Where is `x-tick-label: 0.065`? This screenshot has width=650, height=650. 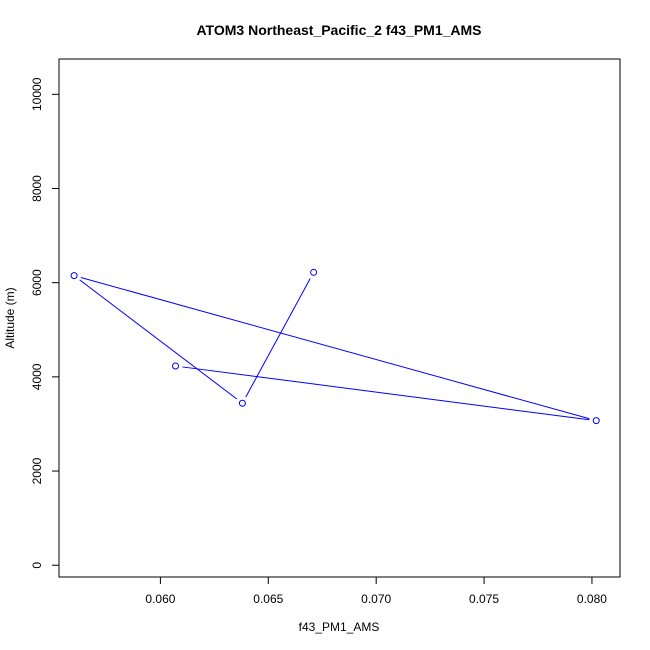 x-tick-label: 0.065 is located at coordinates (268, 599).